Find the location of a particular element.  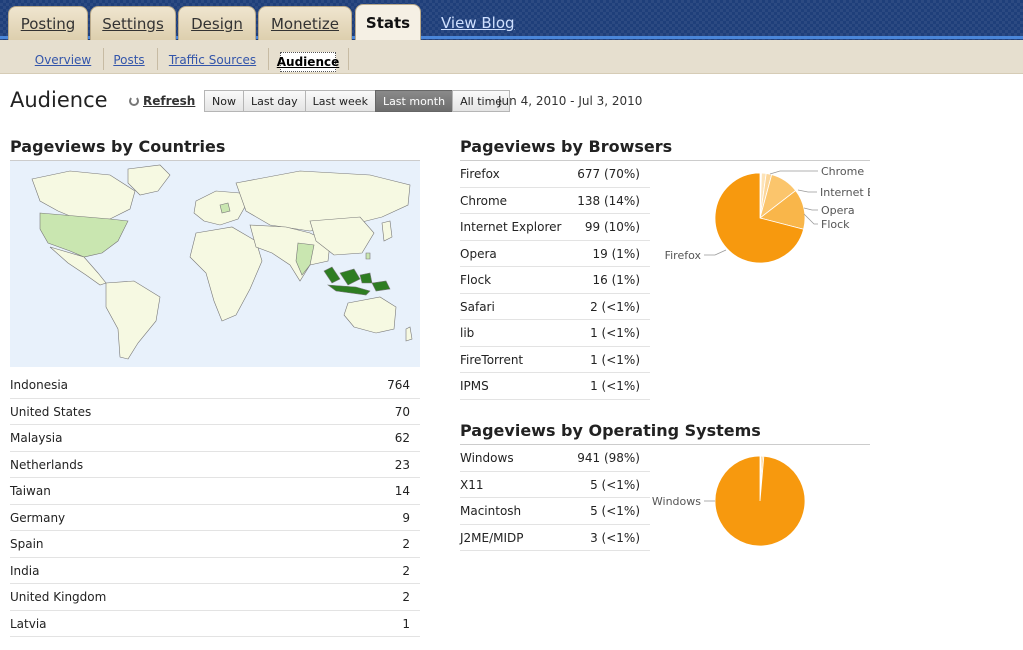

world-map-graphic is located at coordinates (222, 262).